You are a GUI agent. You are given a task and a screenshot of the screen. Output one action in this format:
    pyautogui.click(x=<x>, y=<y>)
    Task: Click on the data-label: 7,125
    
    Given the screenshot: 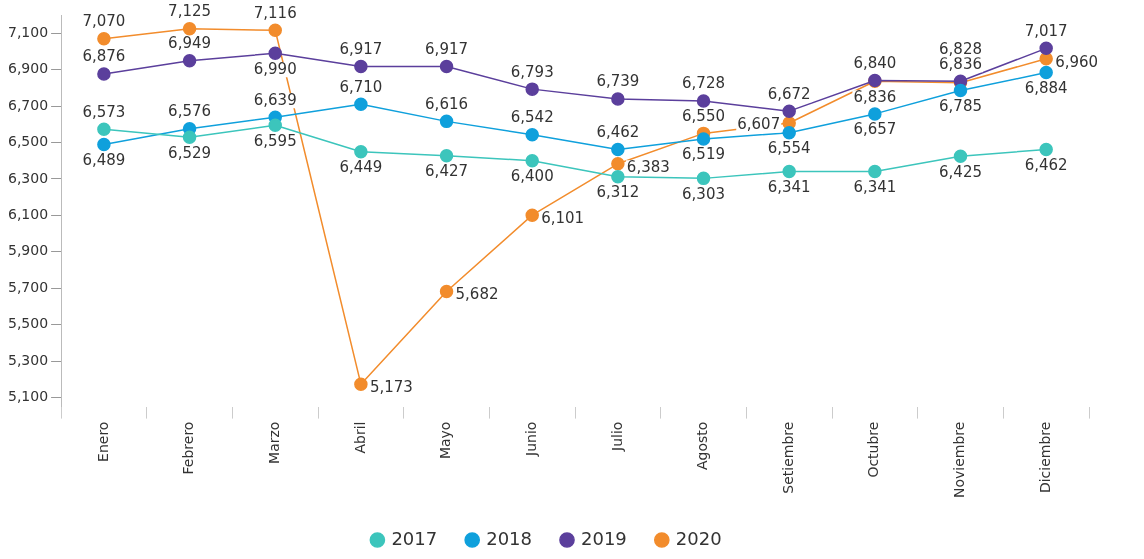 What is the action you would take?
    pyautogui.click(x=190, y=11)
    